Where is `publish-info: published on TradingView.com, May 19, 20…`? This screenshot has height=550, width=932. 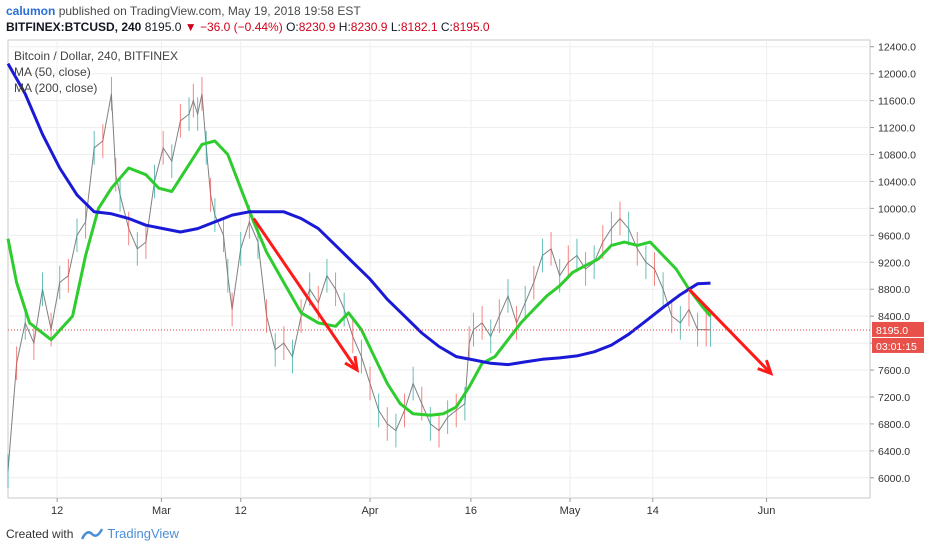 publish-info: published on TradingView.com, May 19, 20… is located at coordinates (209, 11).